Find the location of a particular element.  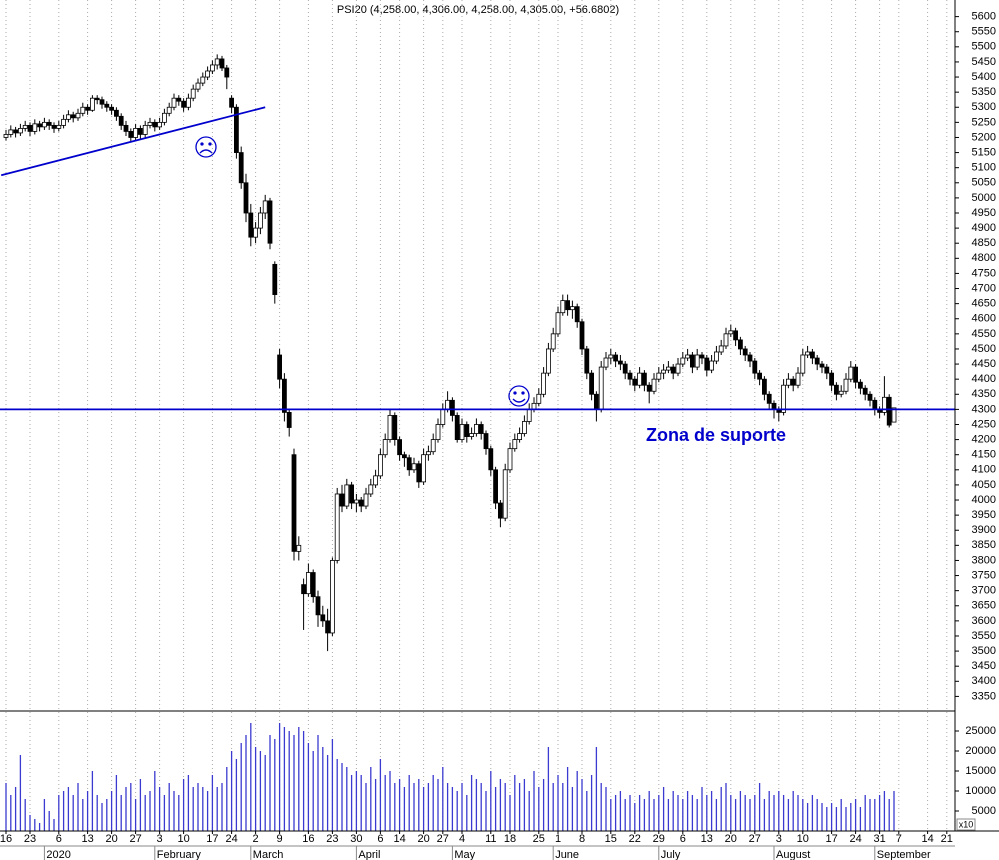

y-tick-label: 3450 is located at coordinates (984, 666).